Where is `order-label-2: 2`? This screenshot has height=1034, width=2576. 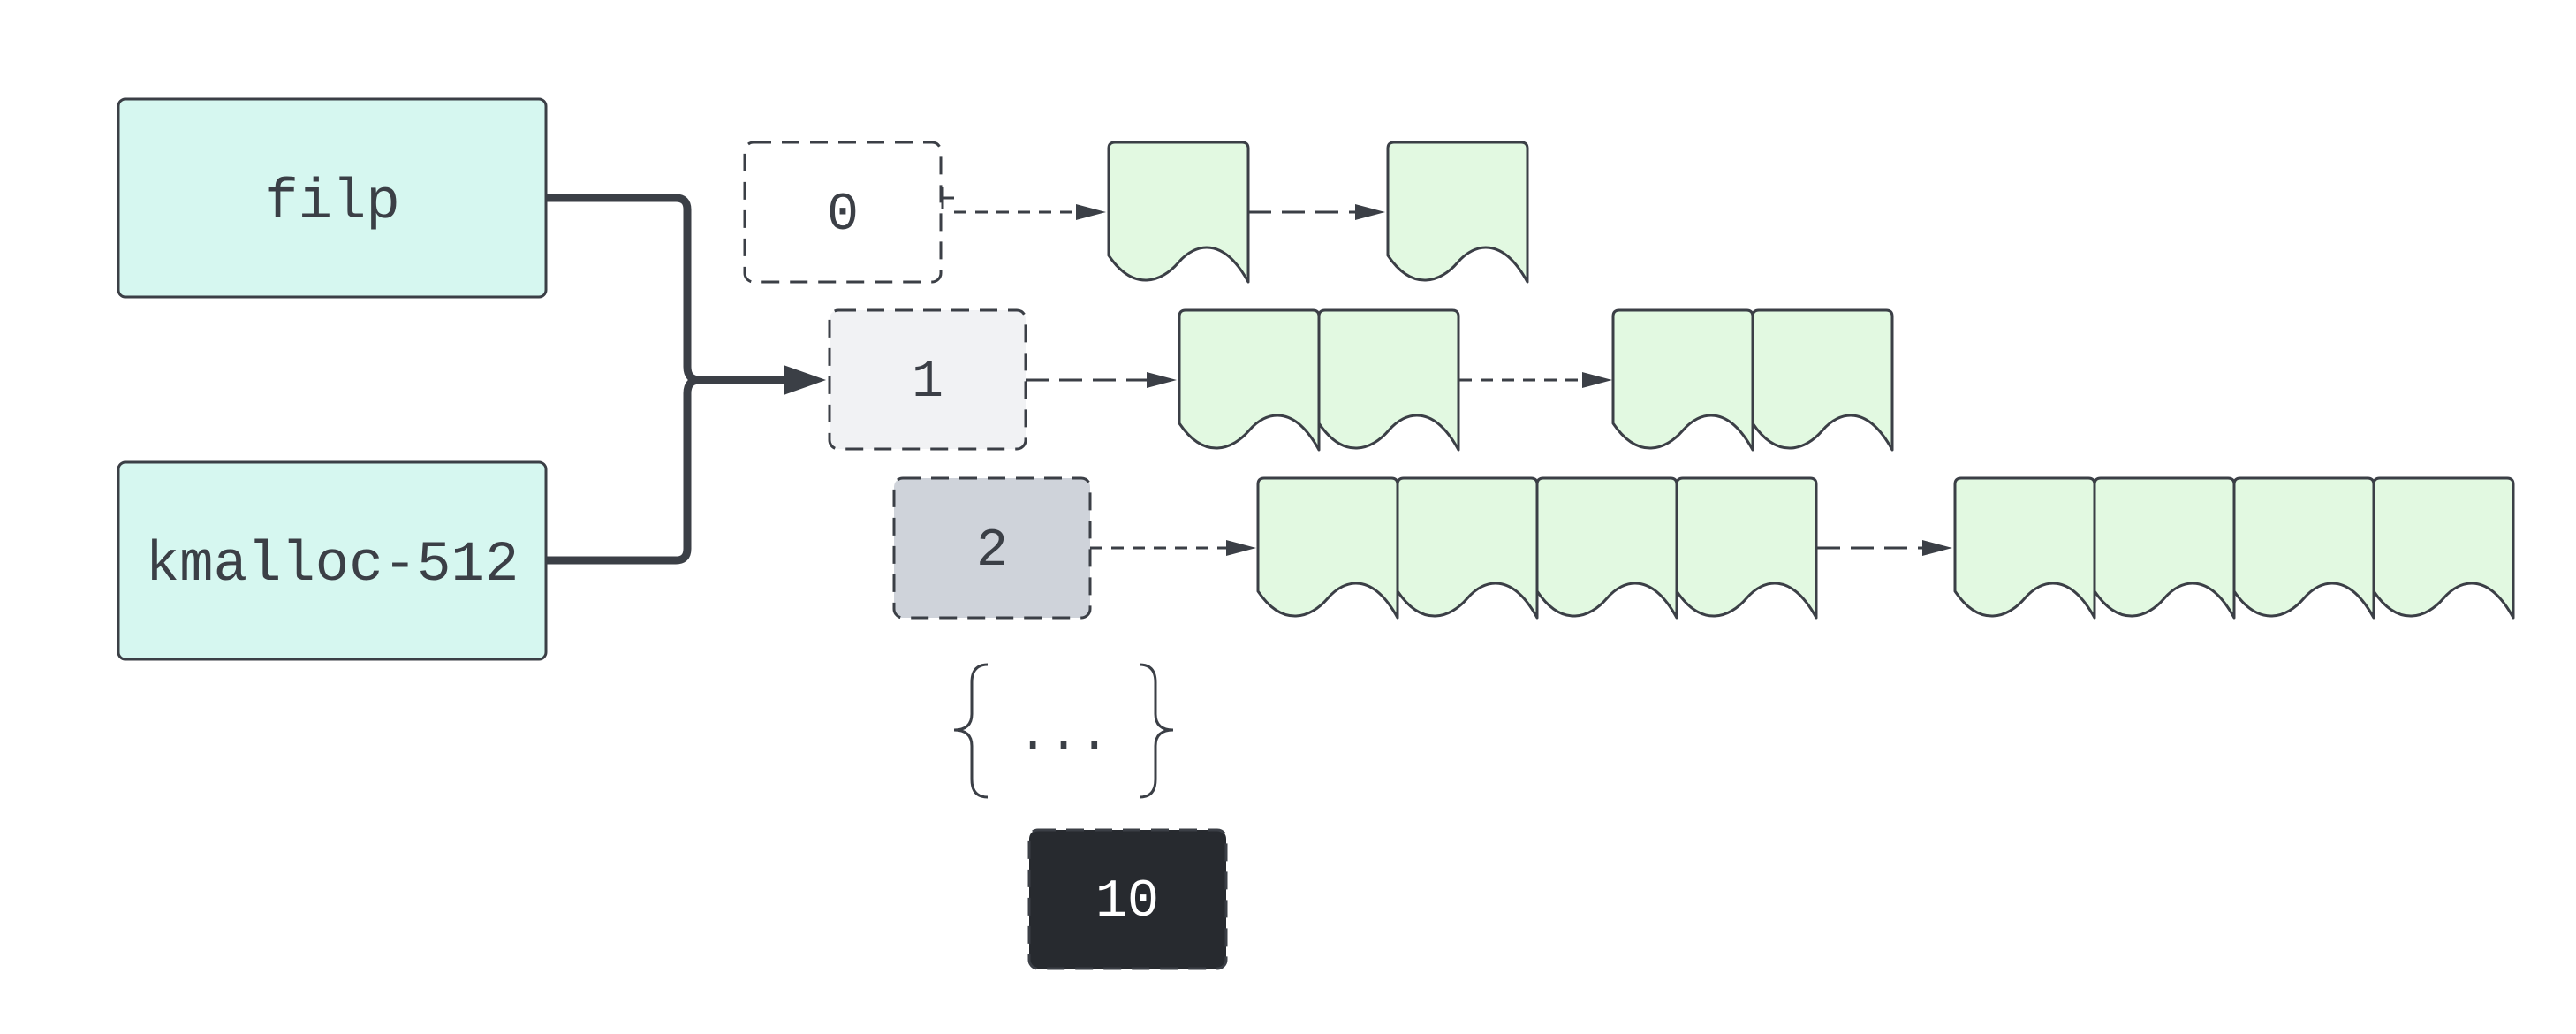 order-label-2: 2 is located at coordinates (992, 551).